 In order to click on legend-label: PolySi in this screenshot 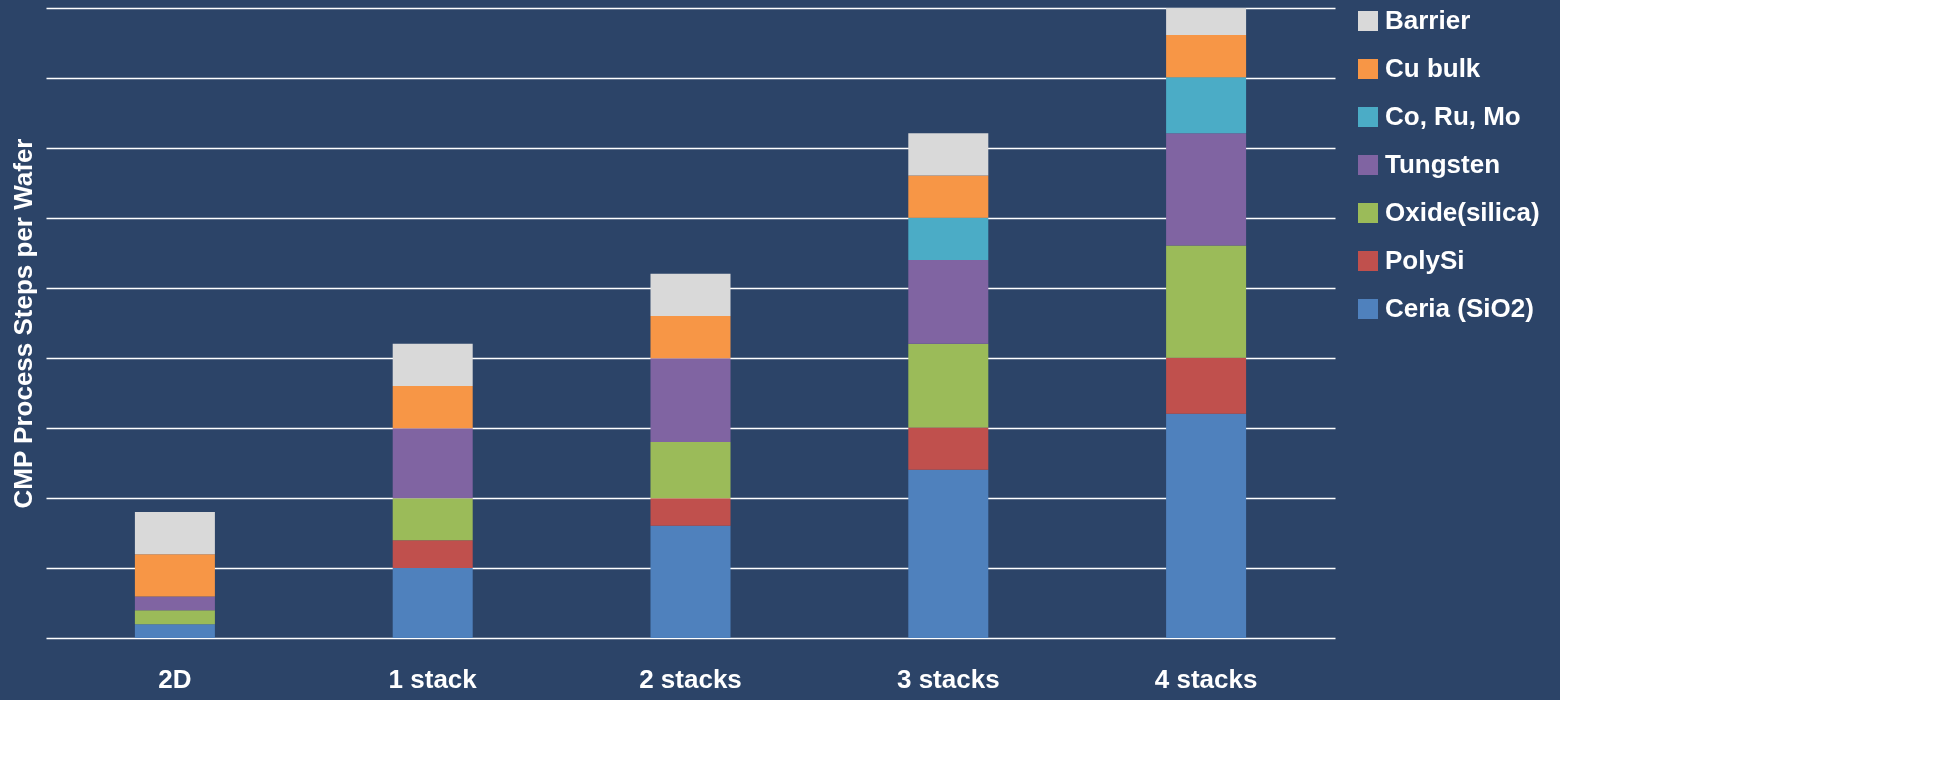, I will do `click(1425, 260)`.